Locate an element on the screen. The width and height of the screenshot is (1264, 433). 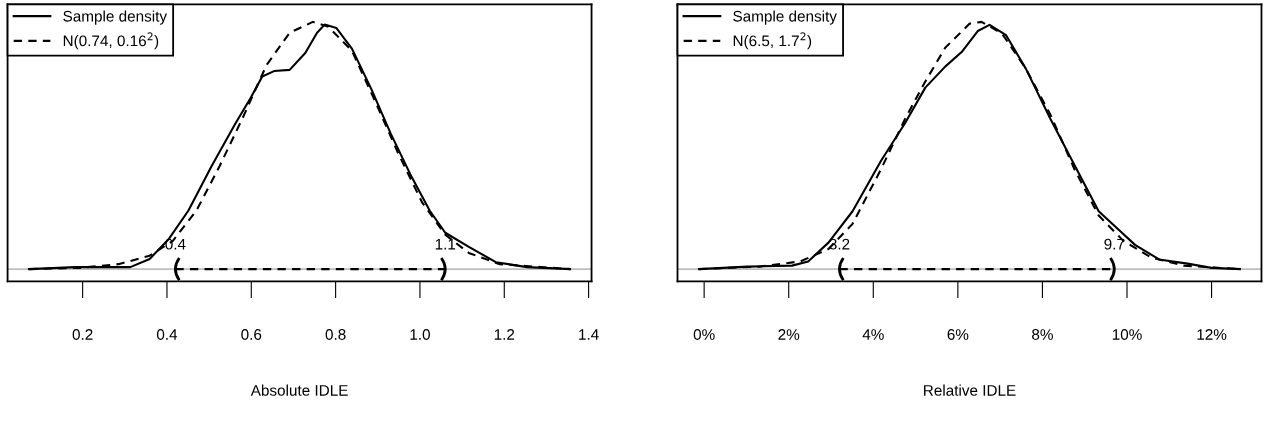
x-tick-label: 4% is located at coordinates (873, 334).